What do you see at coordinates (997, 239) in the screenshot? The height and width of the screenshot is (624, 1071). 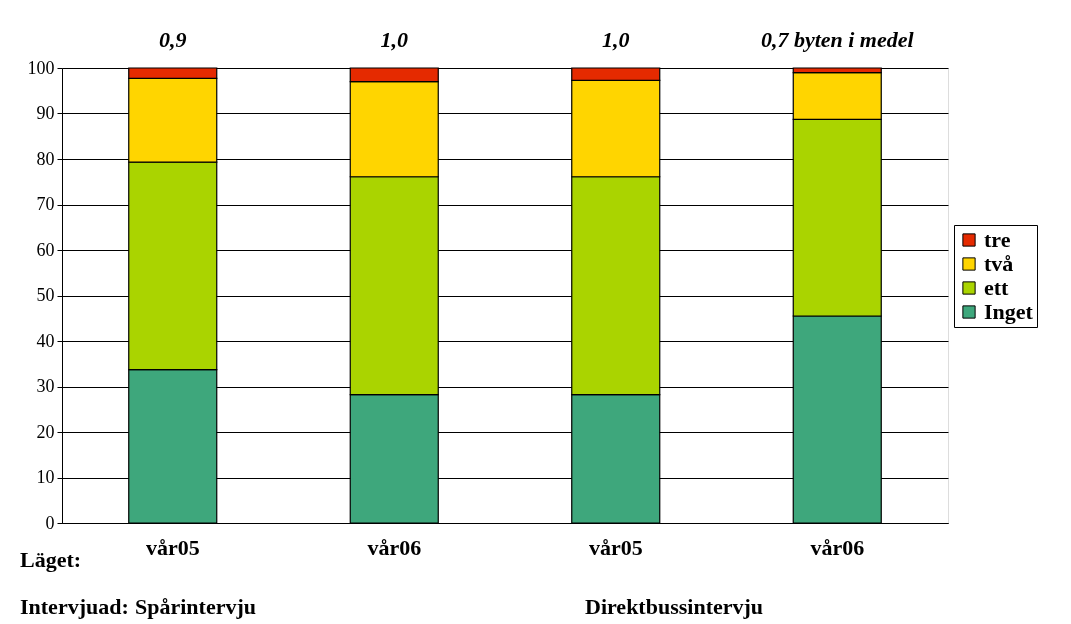 I see `legend-label: tre` at bounding box center [997, 239].